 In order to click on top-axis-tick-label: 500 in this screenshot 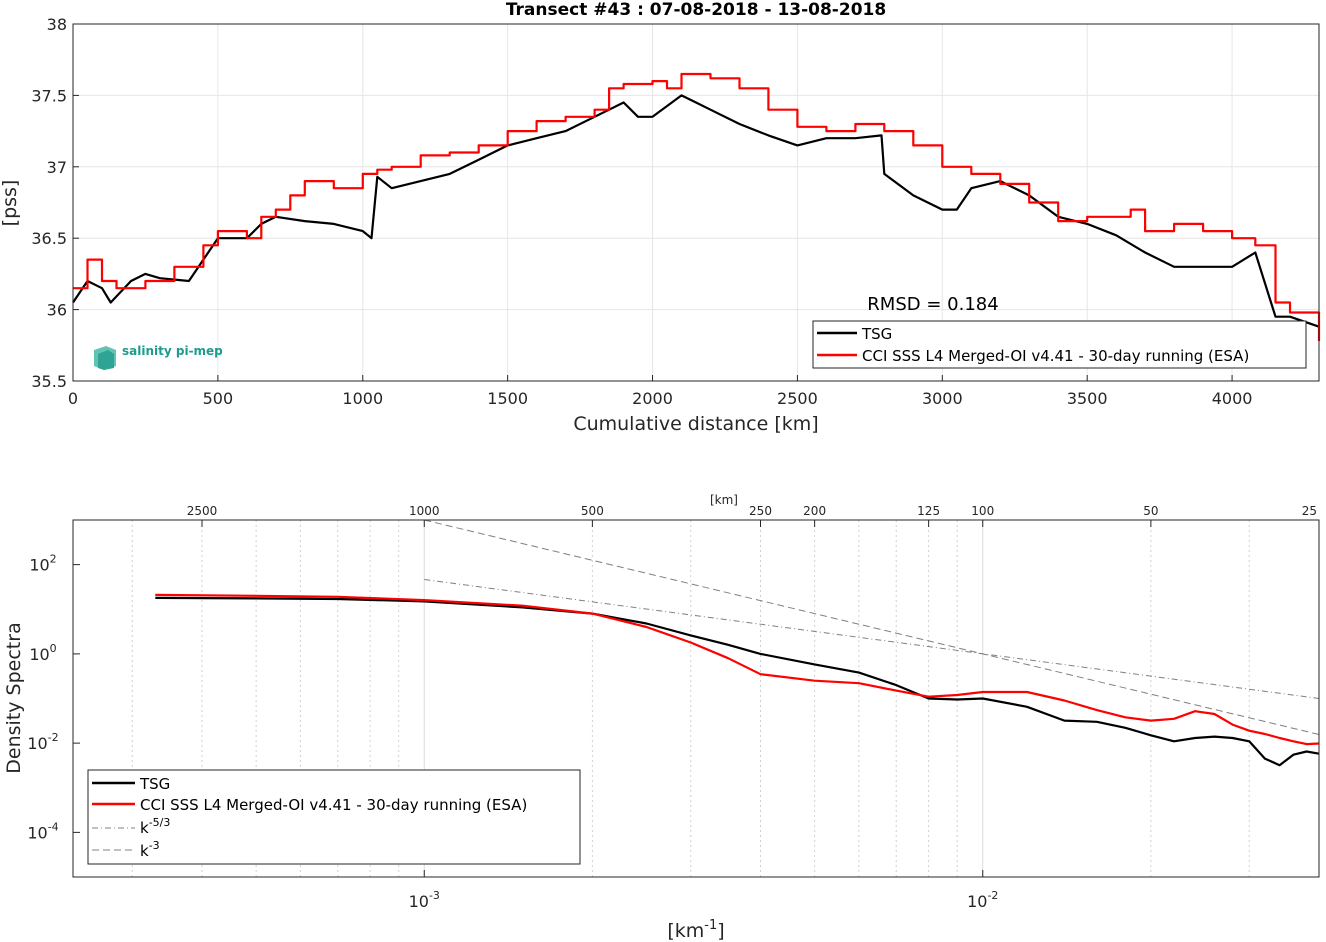, I will do `click(592, 511)`.